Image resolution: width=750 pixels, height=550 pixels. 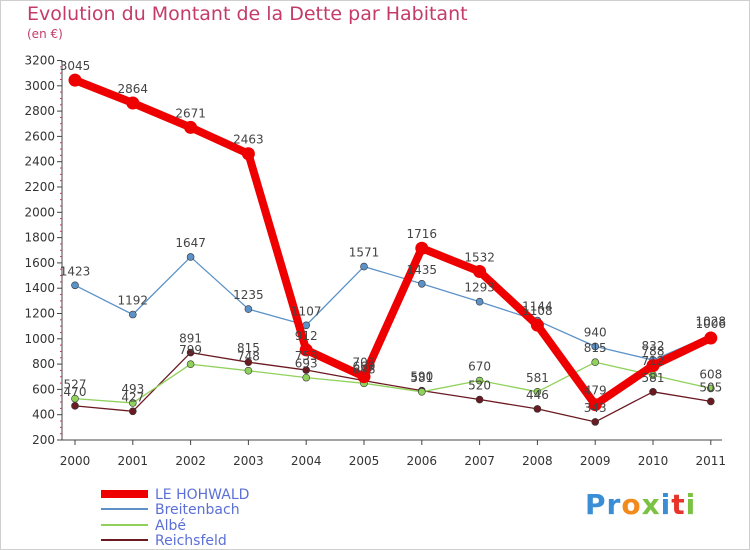 I want to click on data-label: 590, so click(x=421, y=377).